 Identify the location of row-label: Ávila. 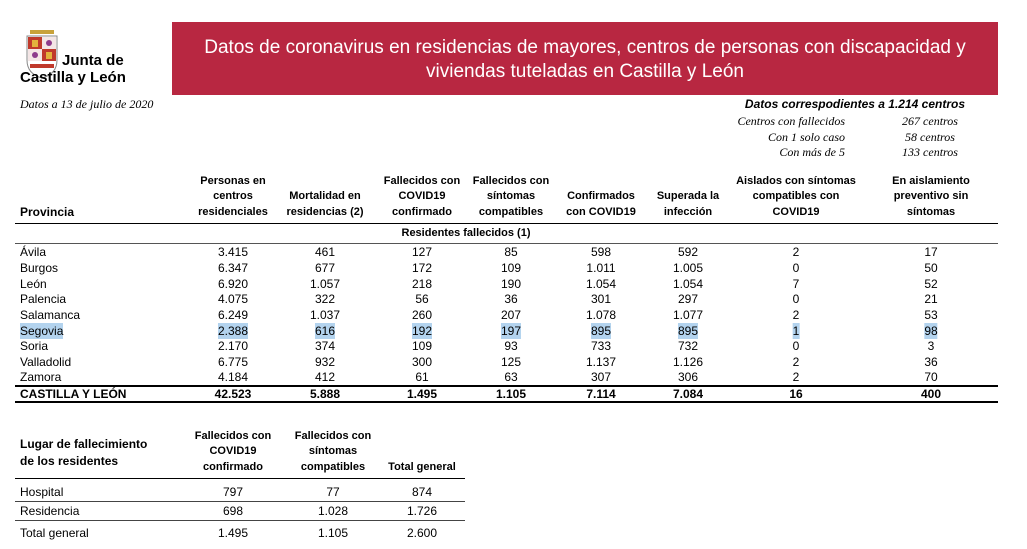
(33, 252).